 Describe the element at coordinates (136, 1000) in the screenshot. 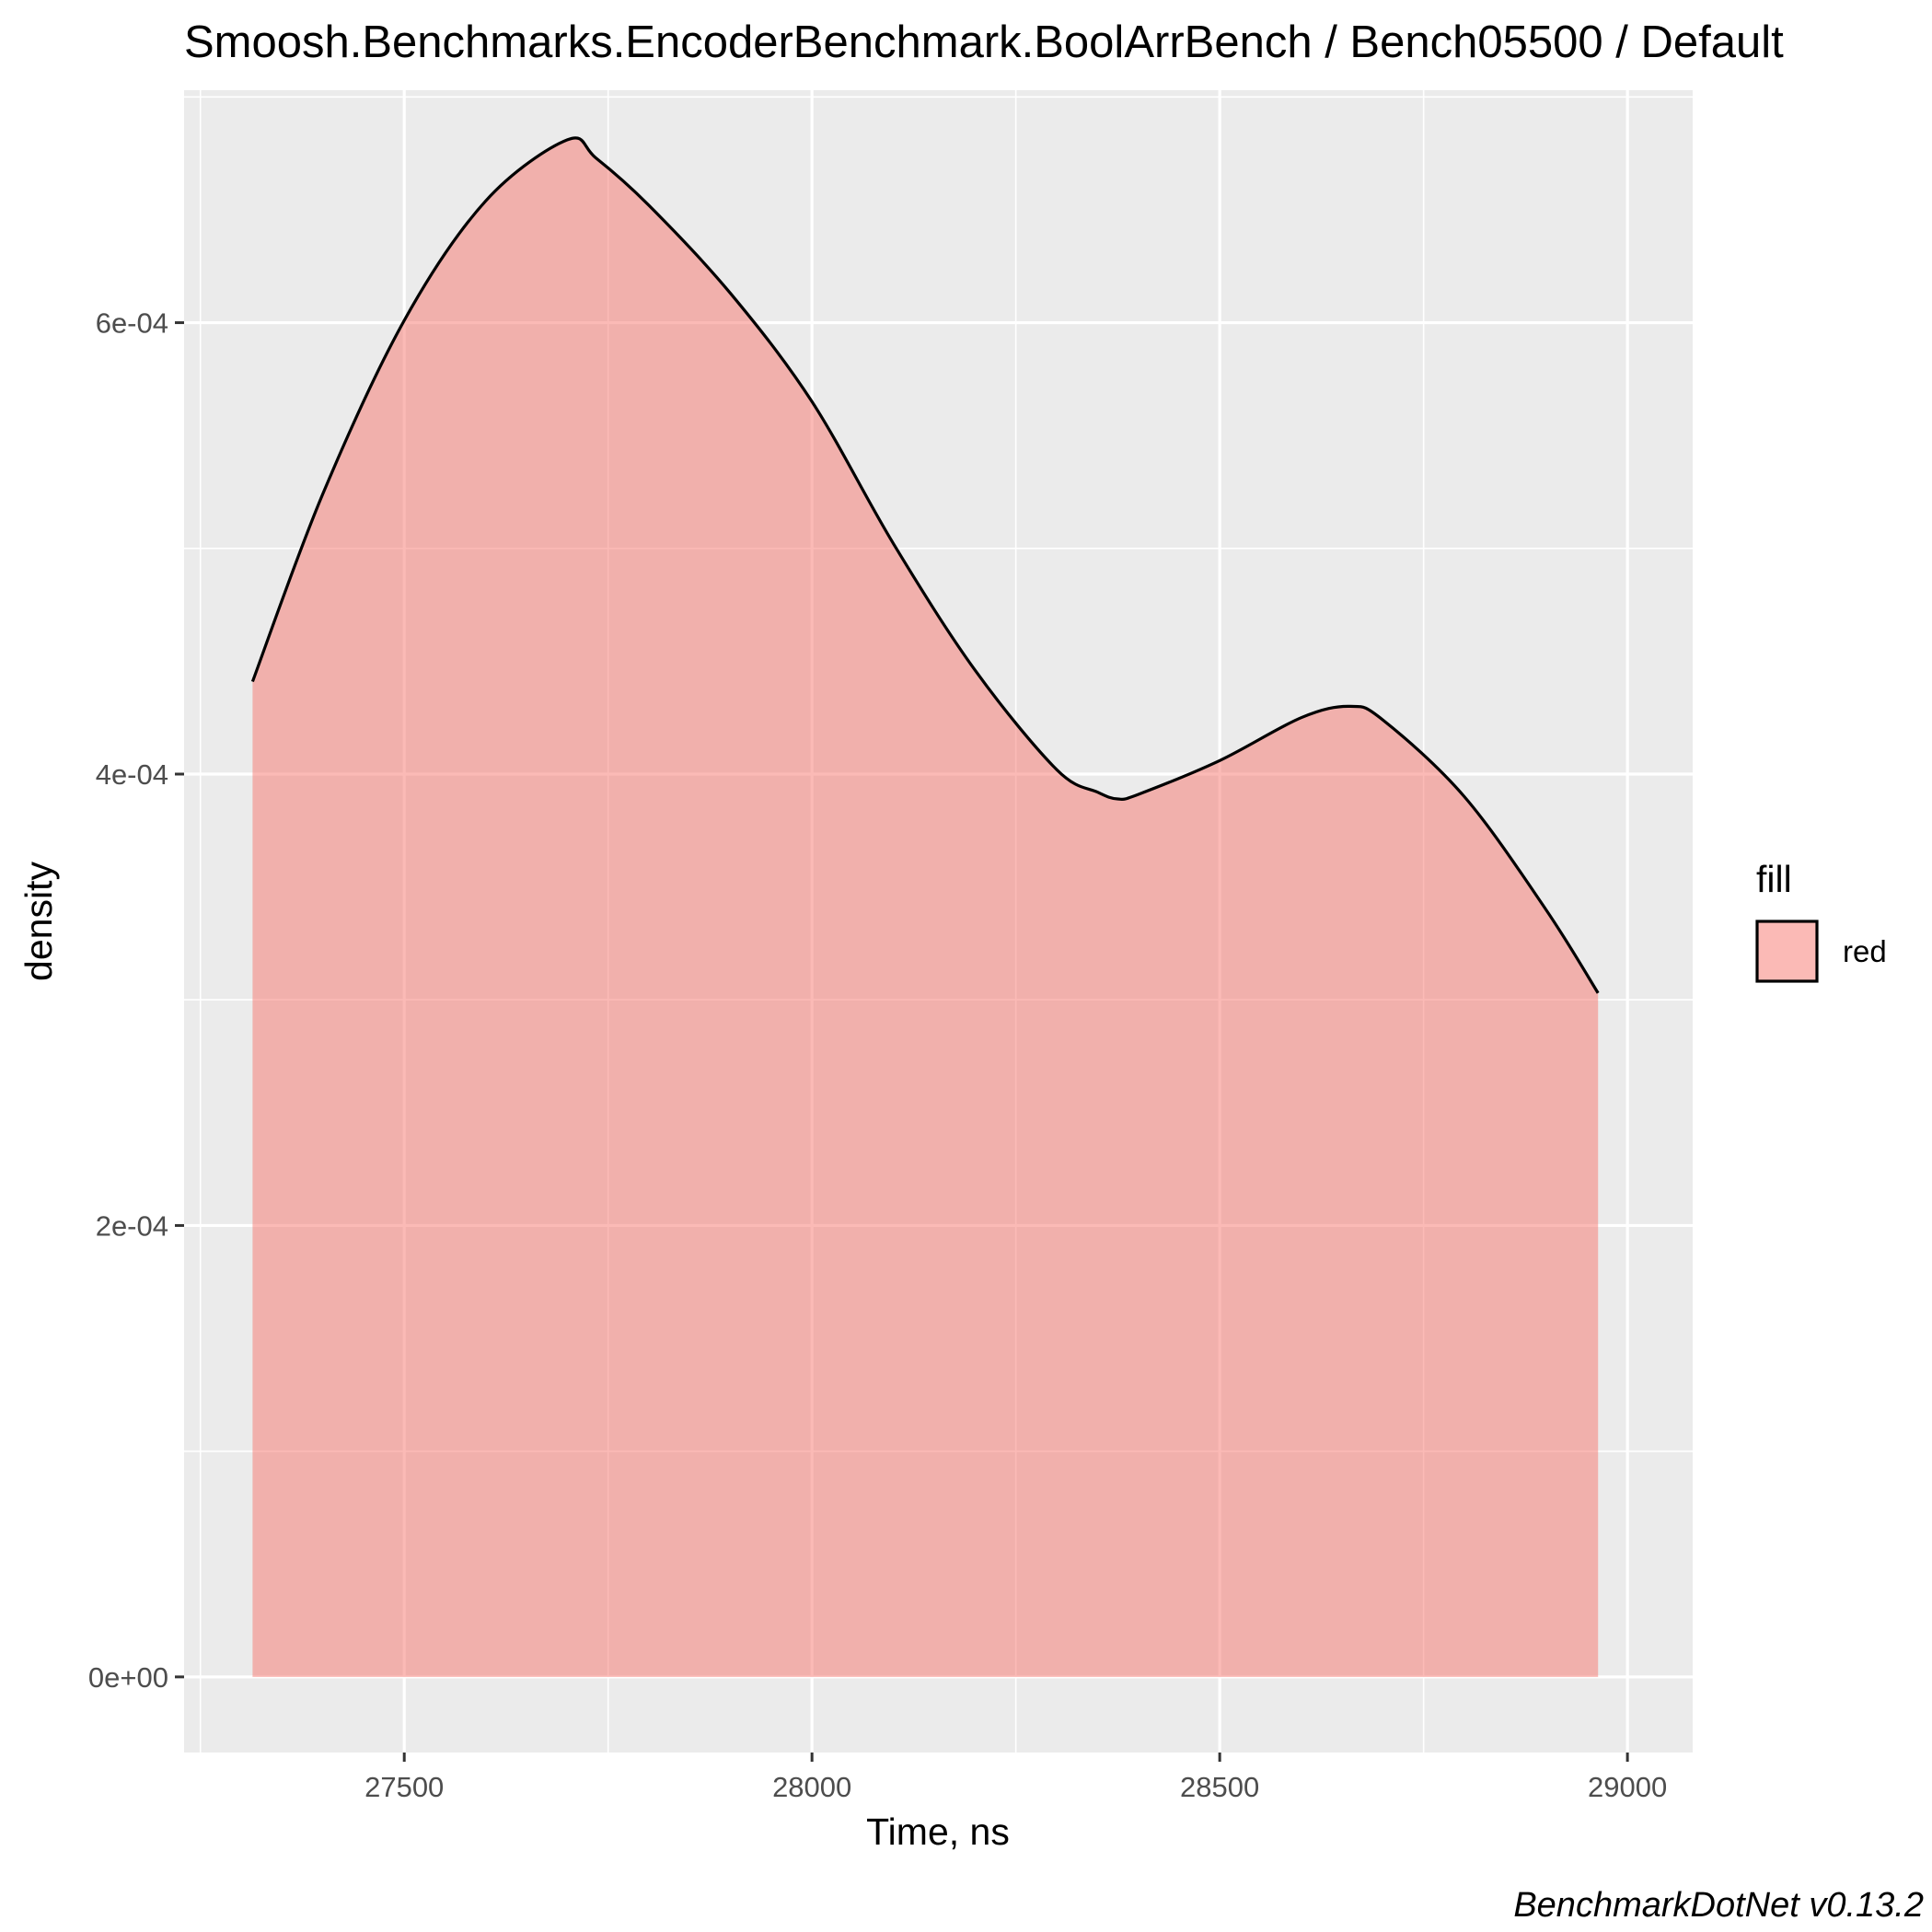

I see `y-axis: 0e+00 2e-04 4e-04 6e-04` at that location.